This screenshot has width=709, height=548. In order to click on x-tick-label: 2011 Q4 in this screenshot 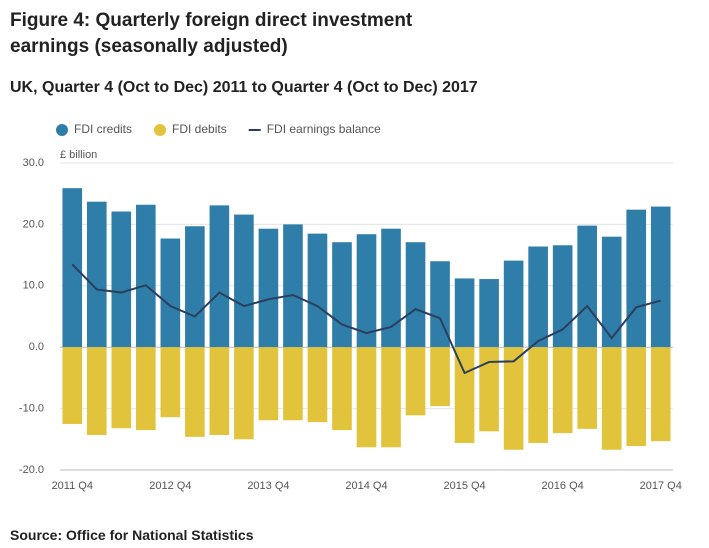, I will do `click(72, 486)`.